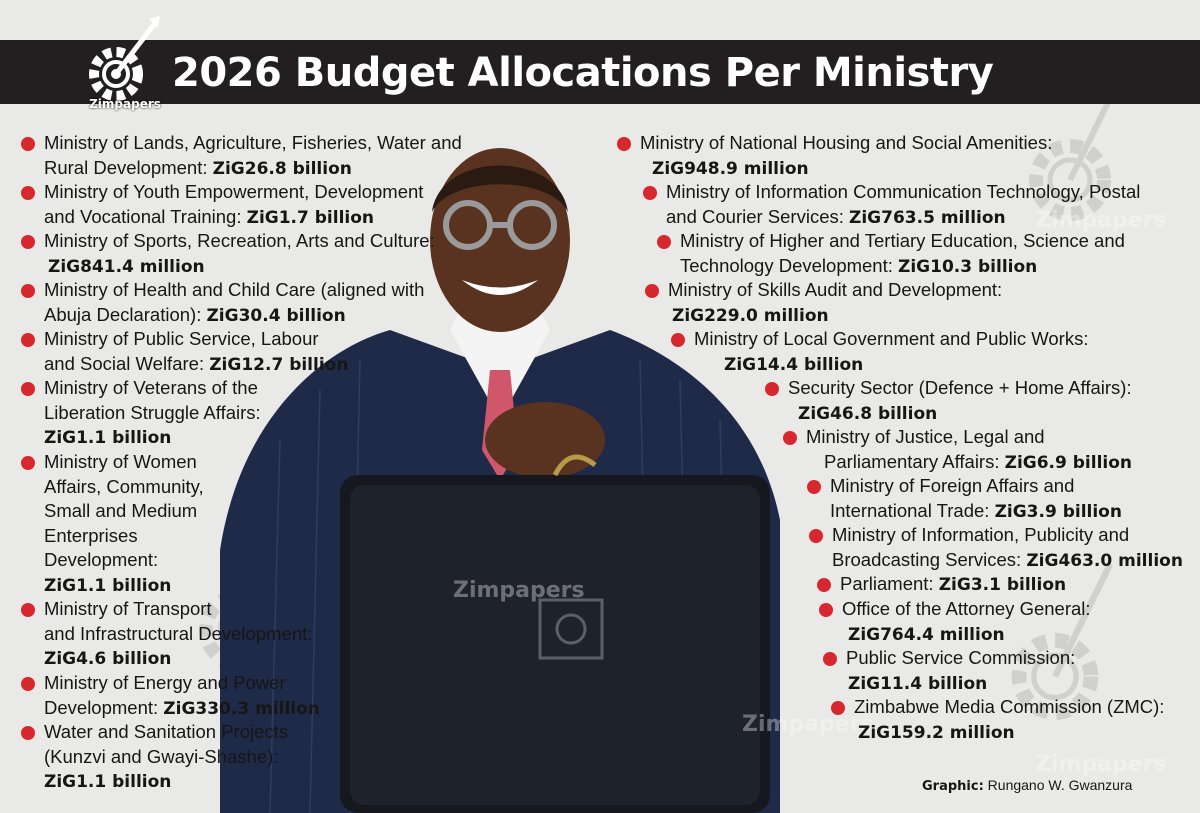 This screenshot has height=813, width=1200. Describe the element at coordinates (929, 559) in the screenshot. I see `allocation-text: Broadcasting Services:` at that location.